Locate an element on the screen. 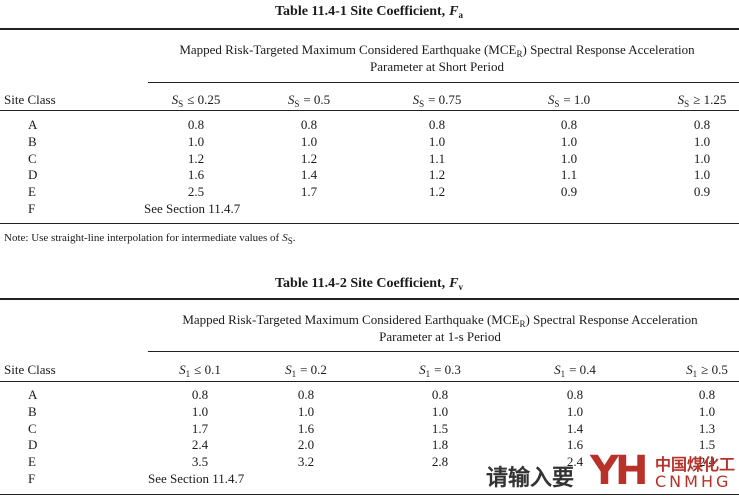 The width and height of the screenshot is (739, 498). note-end: . is located at coordinates (294, 238).